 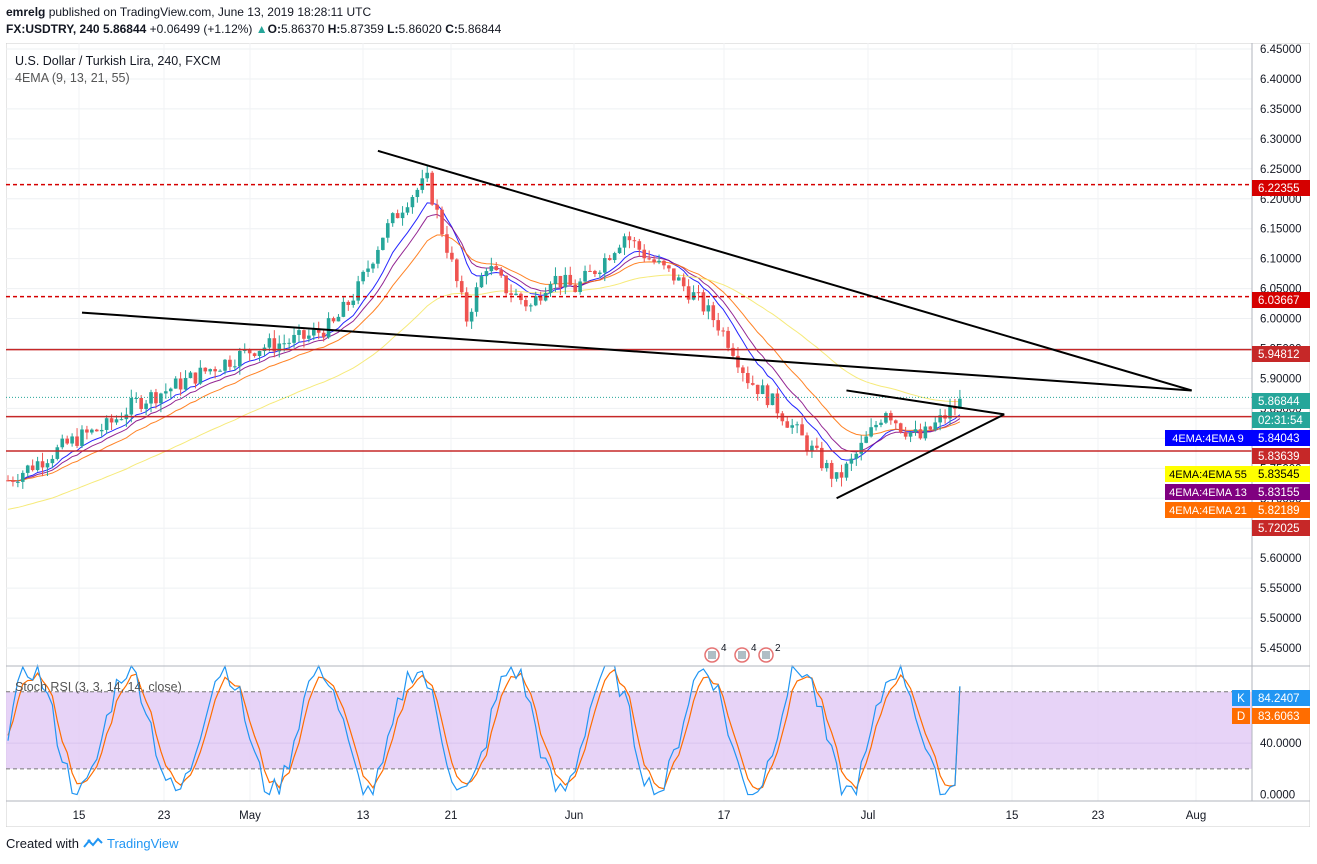 What do you see at coordinates (636, 351) in the screenshot?
I see `trendline` at bounding box center [636, 351].